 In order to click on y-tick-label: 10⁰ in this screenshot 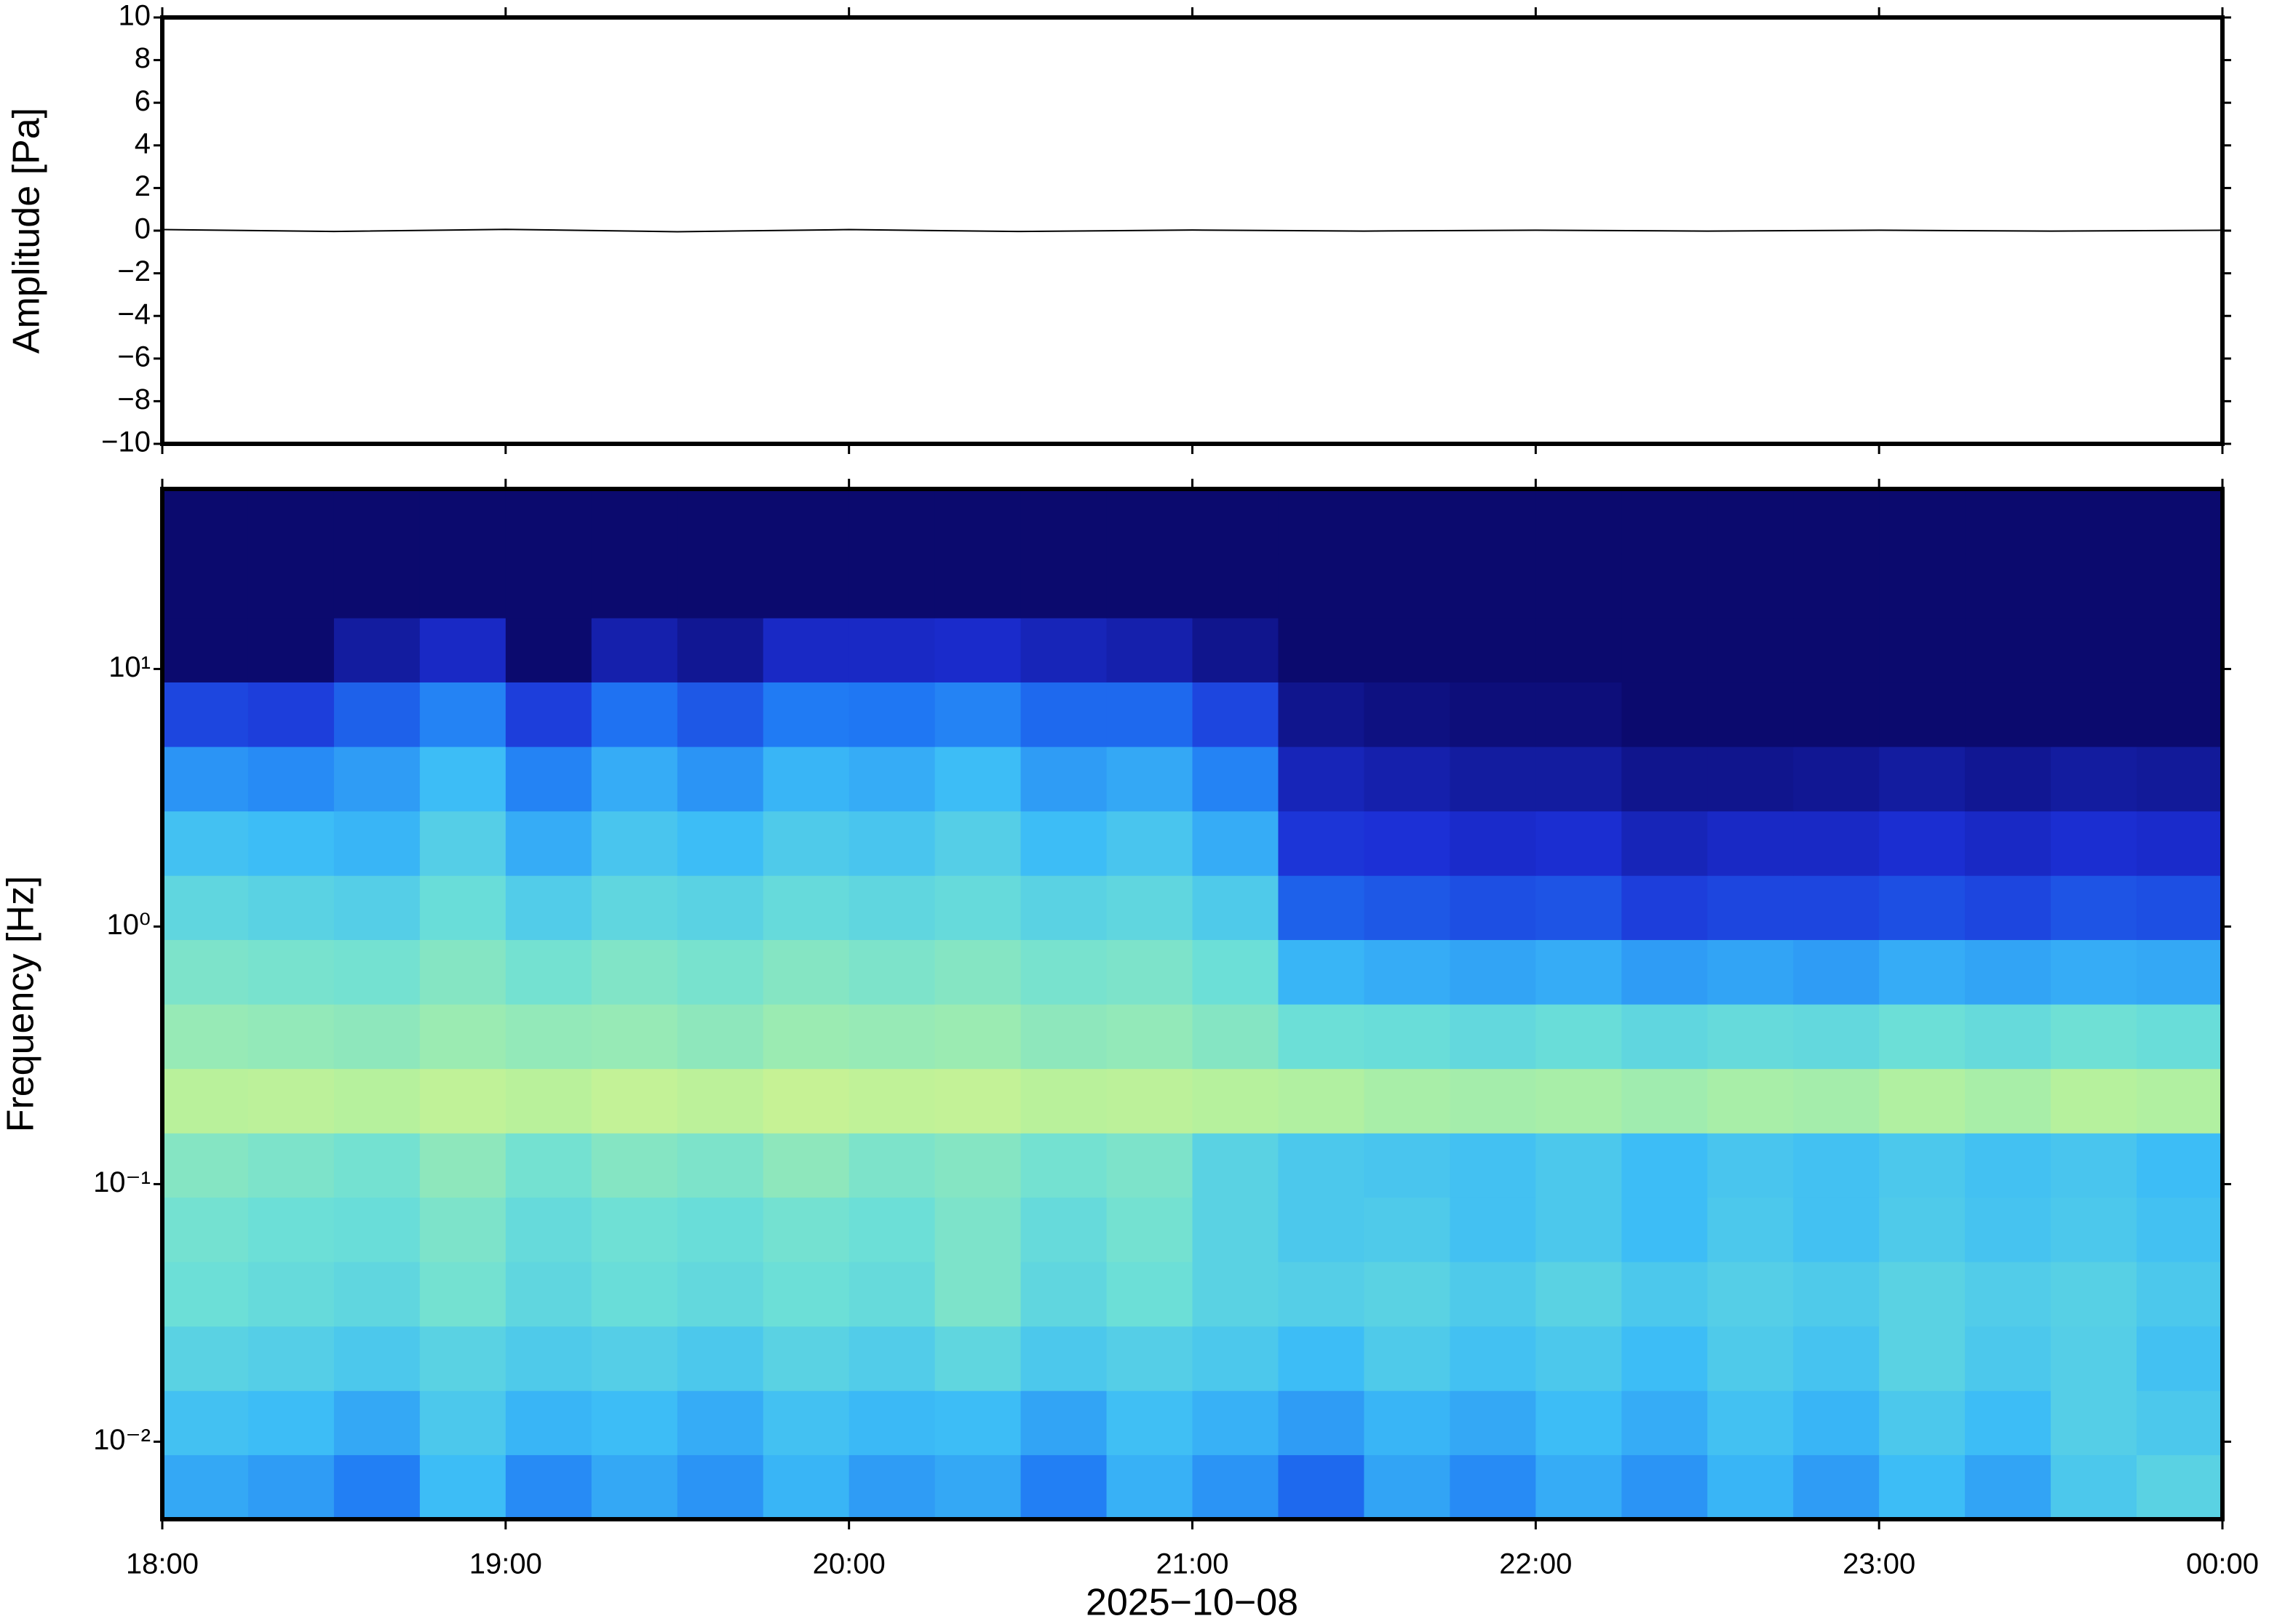, I will do `click(128, 925)`.